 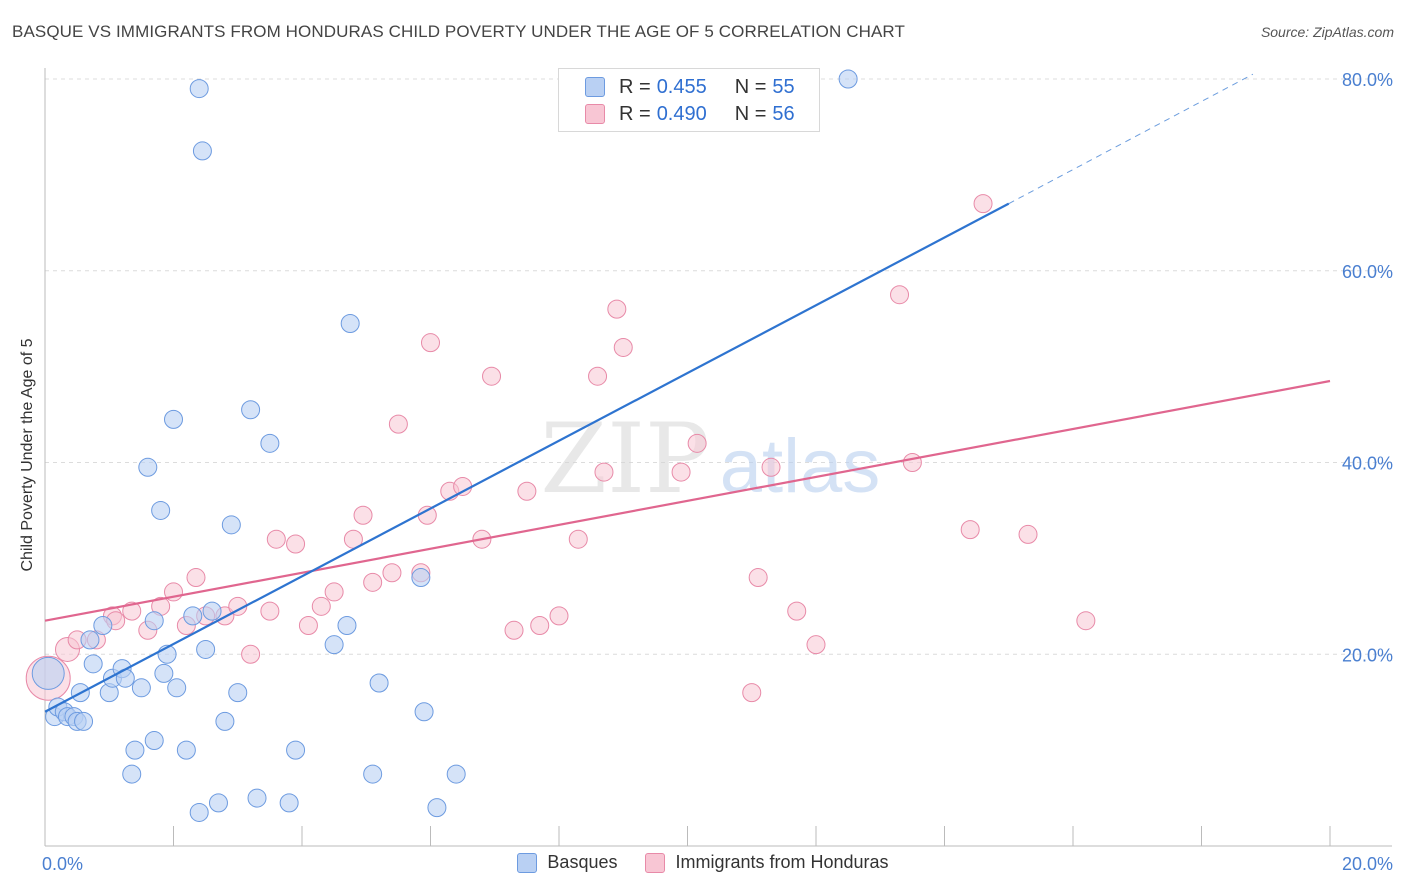 What do you see at coordinates (710, 459) in the screenshot?
I see `watermark: ZIP atlas` at bounding box center [710, 459].